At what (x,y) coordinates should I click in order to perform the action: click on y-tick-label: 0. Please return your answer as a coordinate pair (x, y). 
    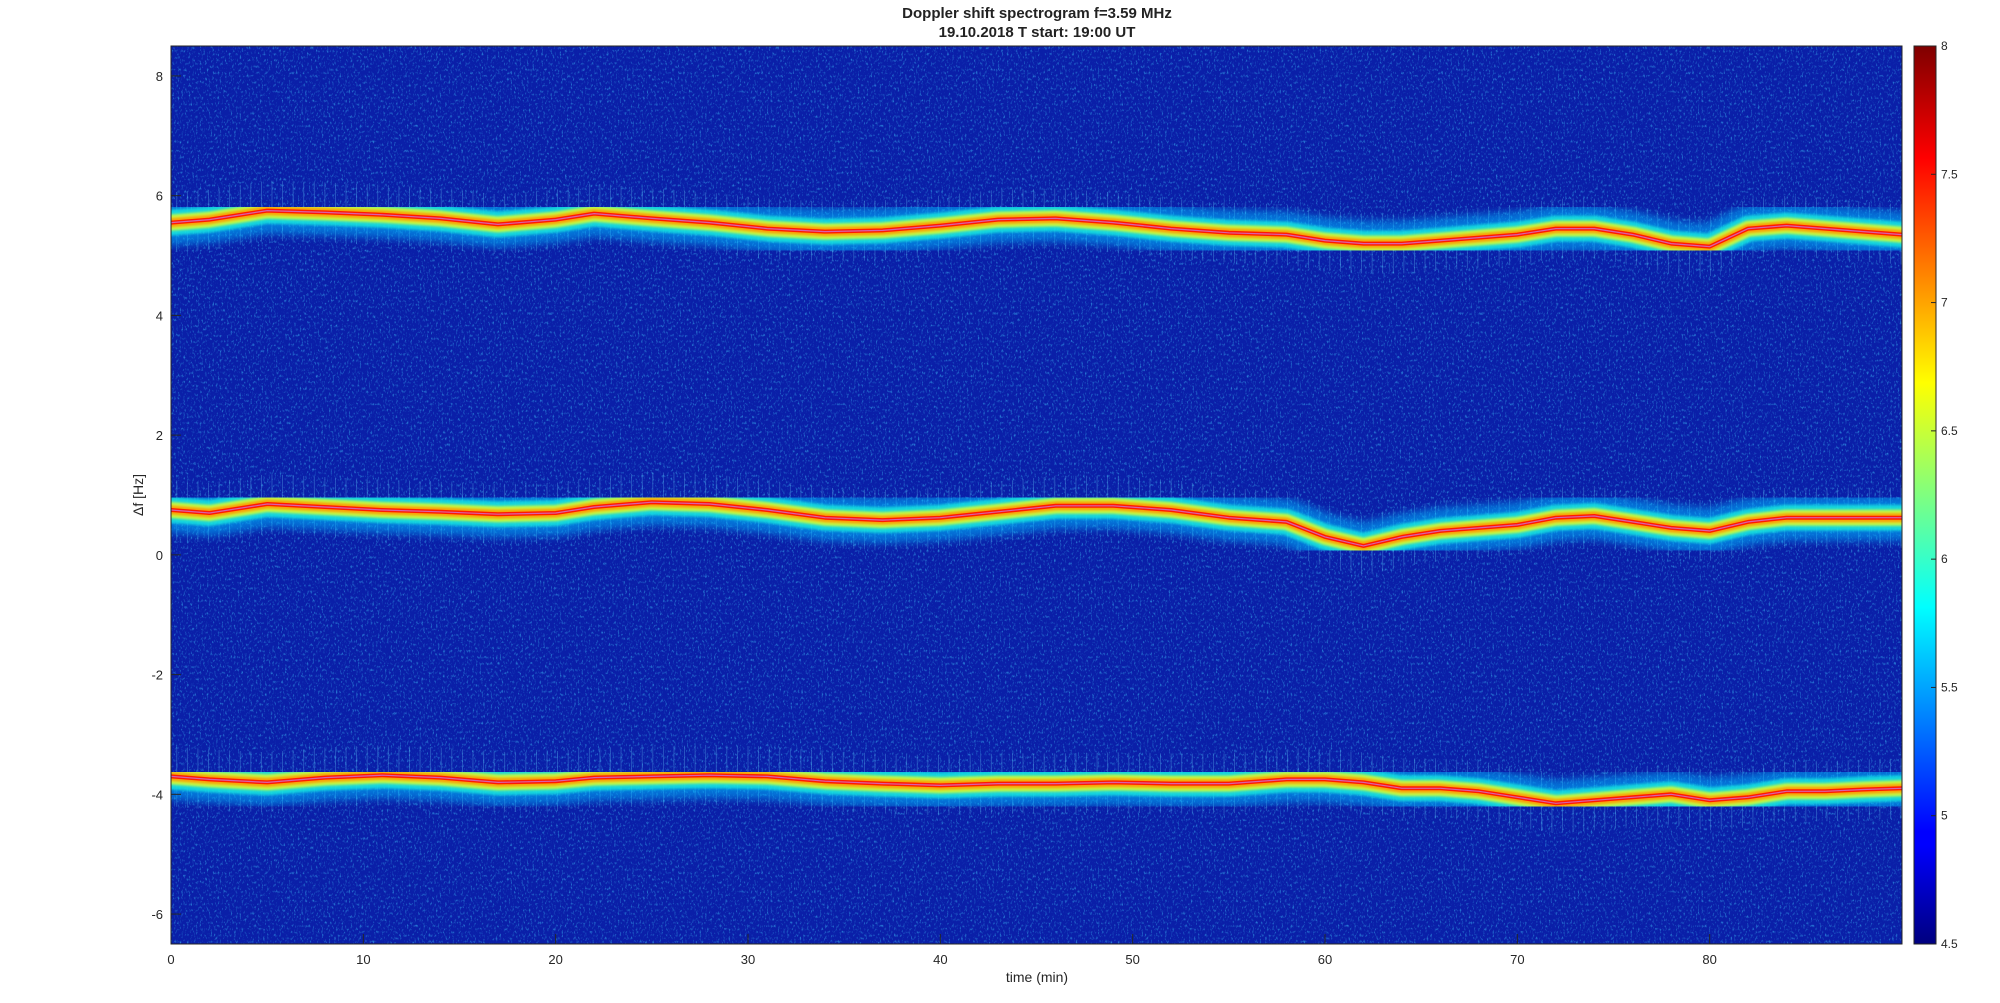
    Looking at the image, I should click on (159, 555).